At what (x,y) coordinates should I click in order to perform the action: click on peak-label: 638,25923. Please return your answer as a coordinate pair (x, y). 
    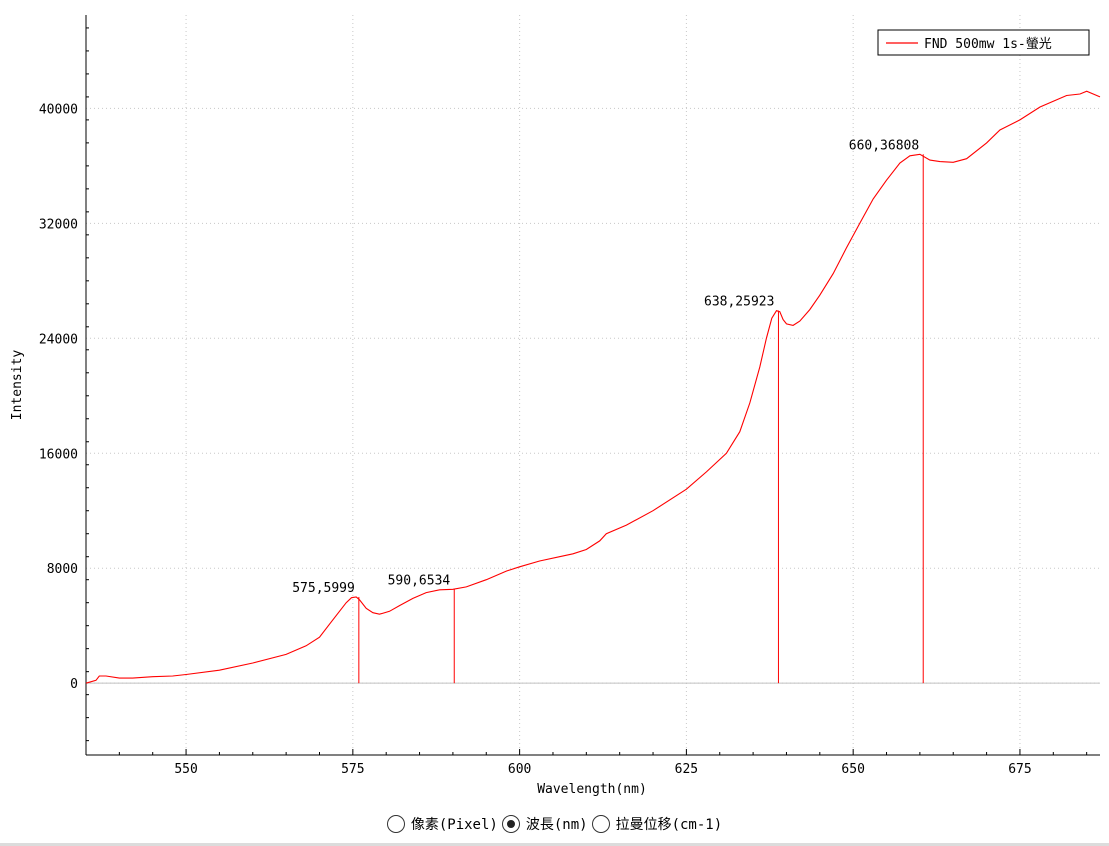
    Looking at the image, I should click on (739, 302).